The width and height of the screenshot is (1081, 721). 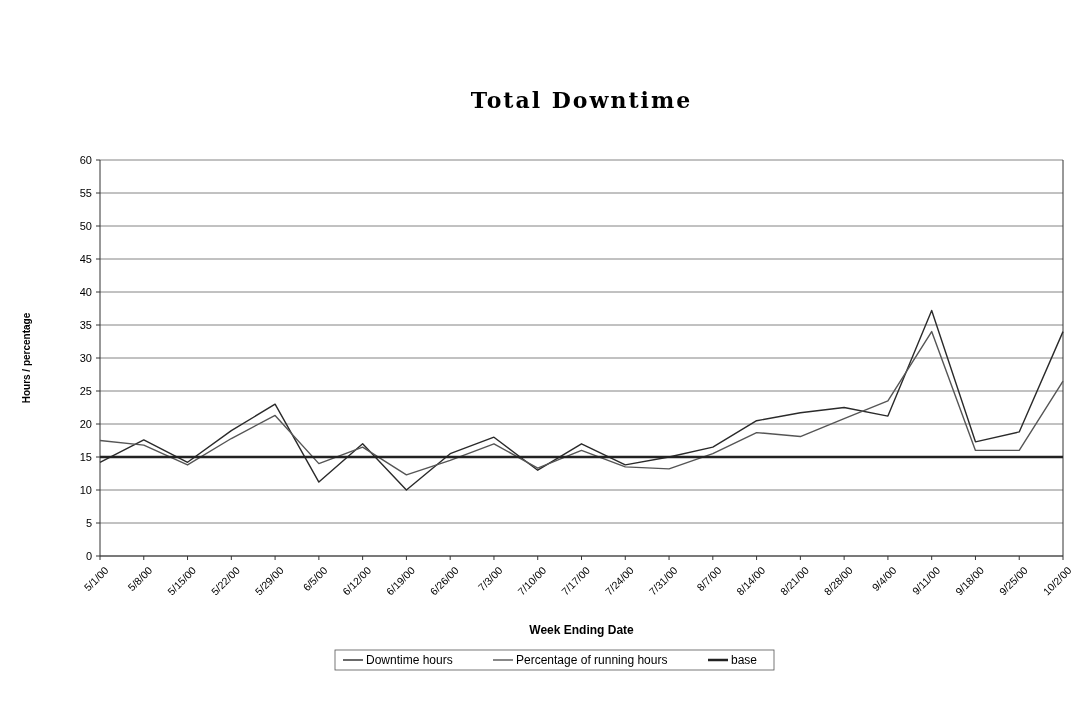 What do you see at coordinates (85, 423) in the screenshot?
I see `y-tick-label: 20` at bounding box center [85, 423].